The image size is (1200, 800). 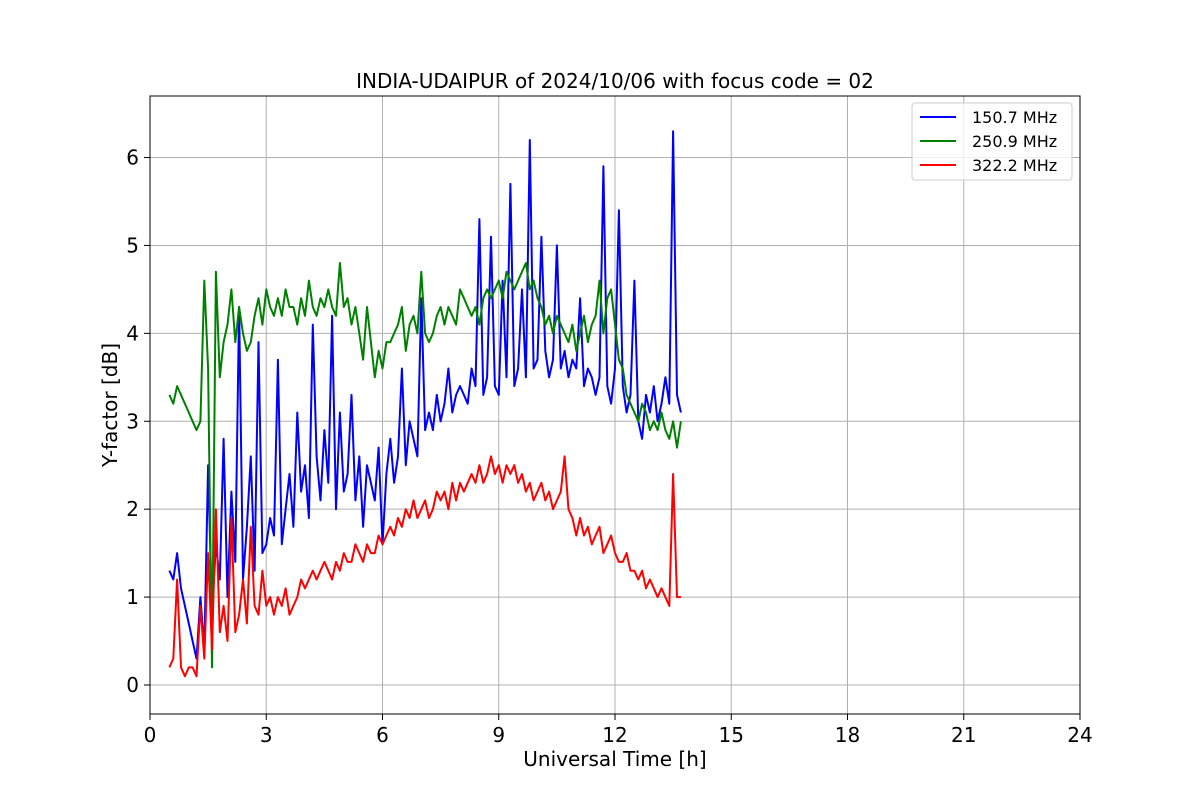 I want to click on y-tick-label: 3, so click(x=132, y=421).